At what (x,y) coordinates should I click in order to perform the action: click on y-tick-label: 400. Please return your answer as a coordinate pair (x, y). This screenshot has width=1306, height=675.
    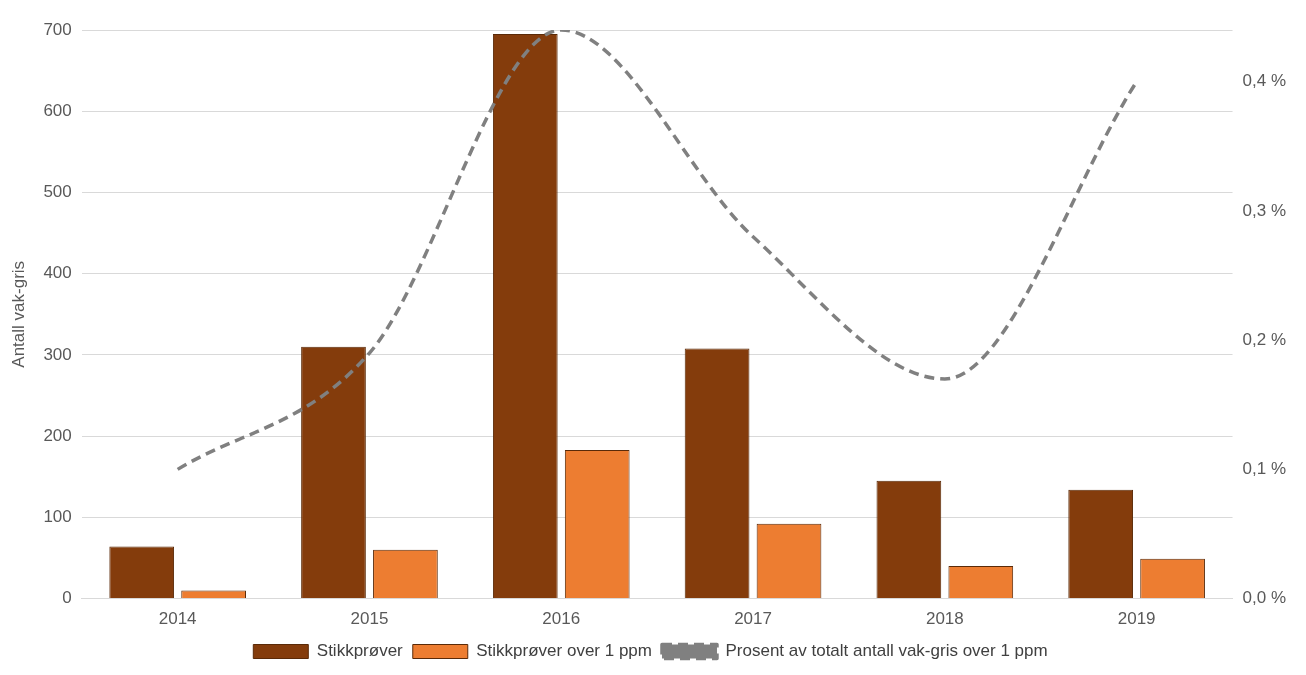
    Looking at the image, I should click on (57, 273).